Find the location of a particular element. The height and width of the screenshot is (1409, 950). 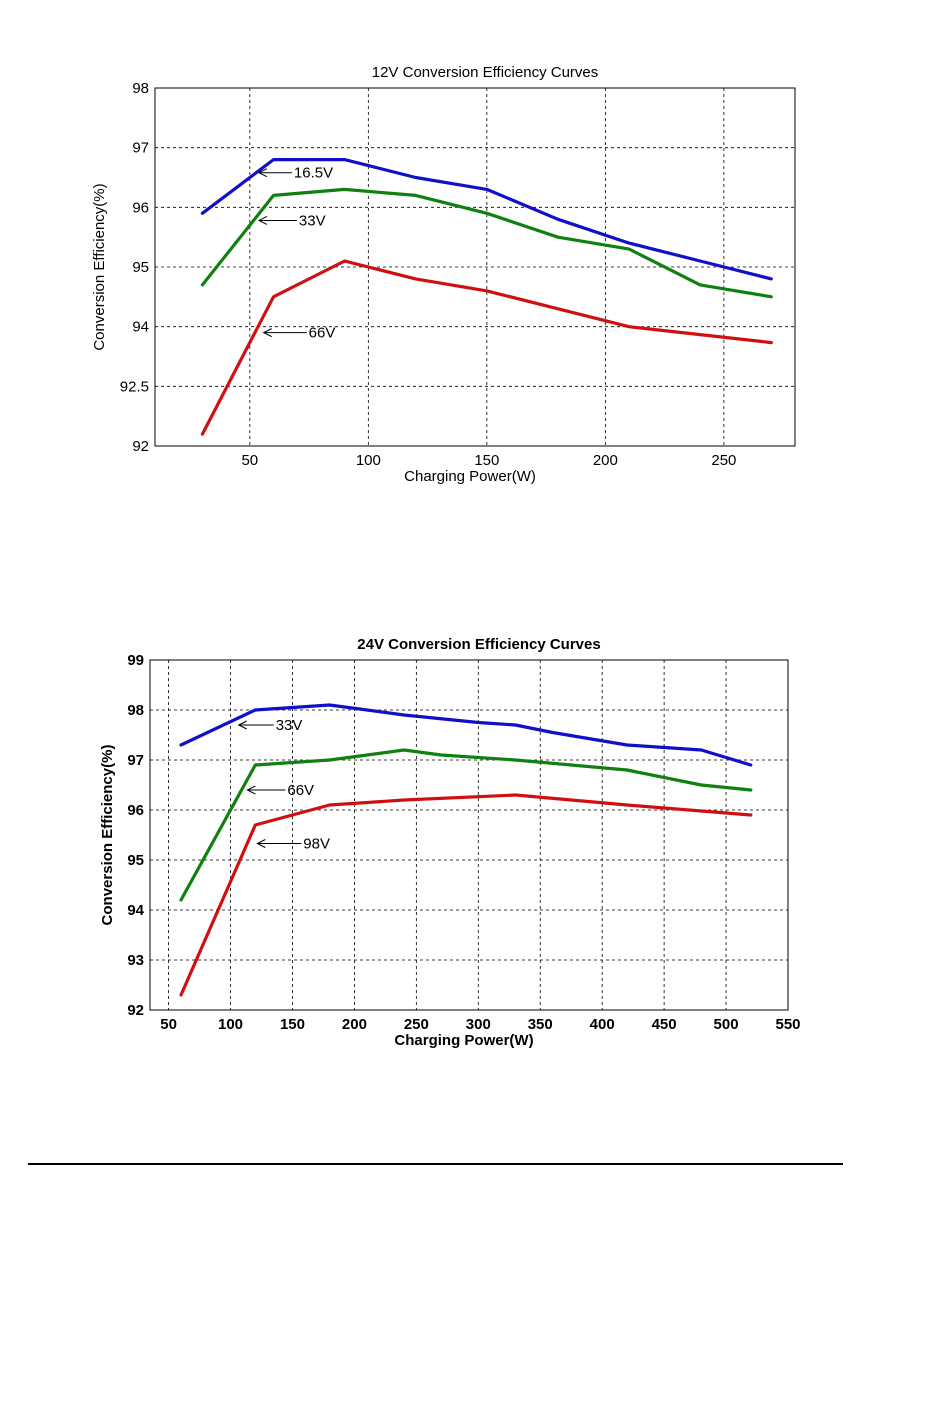

annotation-16-5v: 16.5V is located at coordinates (295, 173).